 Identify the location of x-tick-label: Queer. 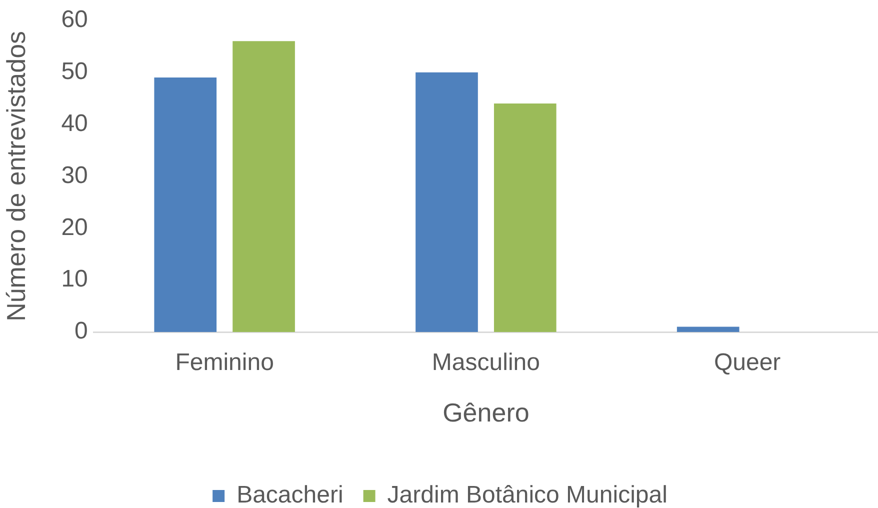
(747, 362).